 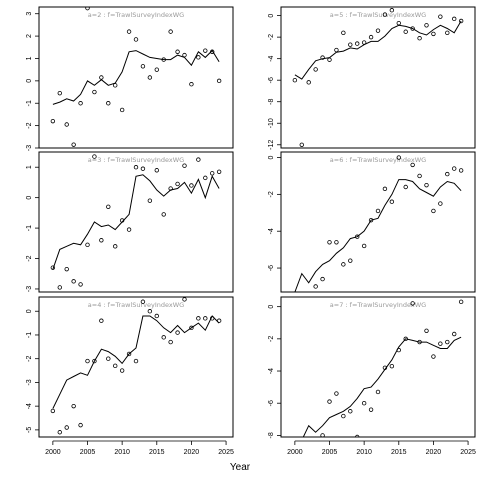 What do you see at coordinates (29, 430) in the screenshot?
I see `y-tick-label: -5` at bounding box center [29, 430].